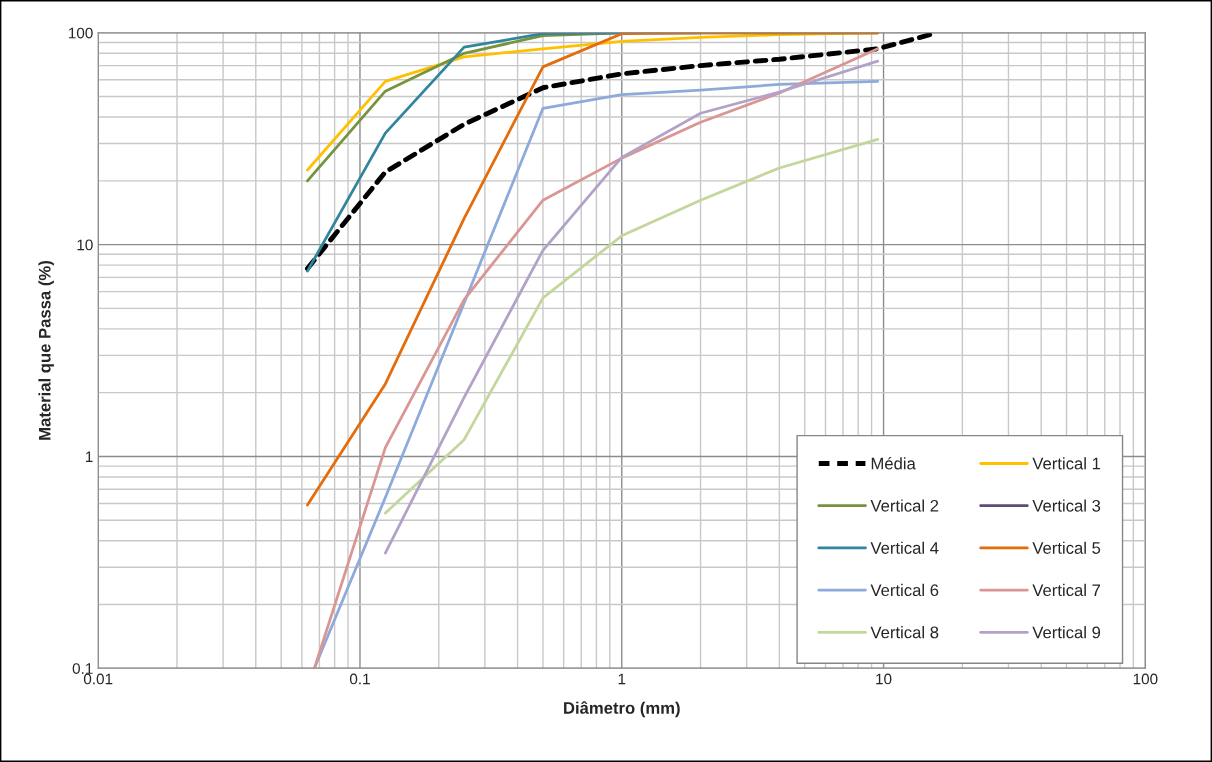 This screenshot has height=762, width=1212. I want to click on y-tick-label: 1, so click(89, 456).